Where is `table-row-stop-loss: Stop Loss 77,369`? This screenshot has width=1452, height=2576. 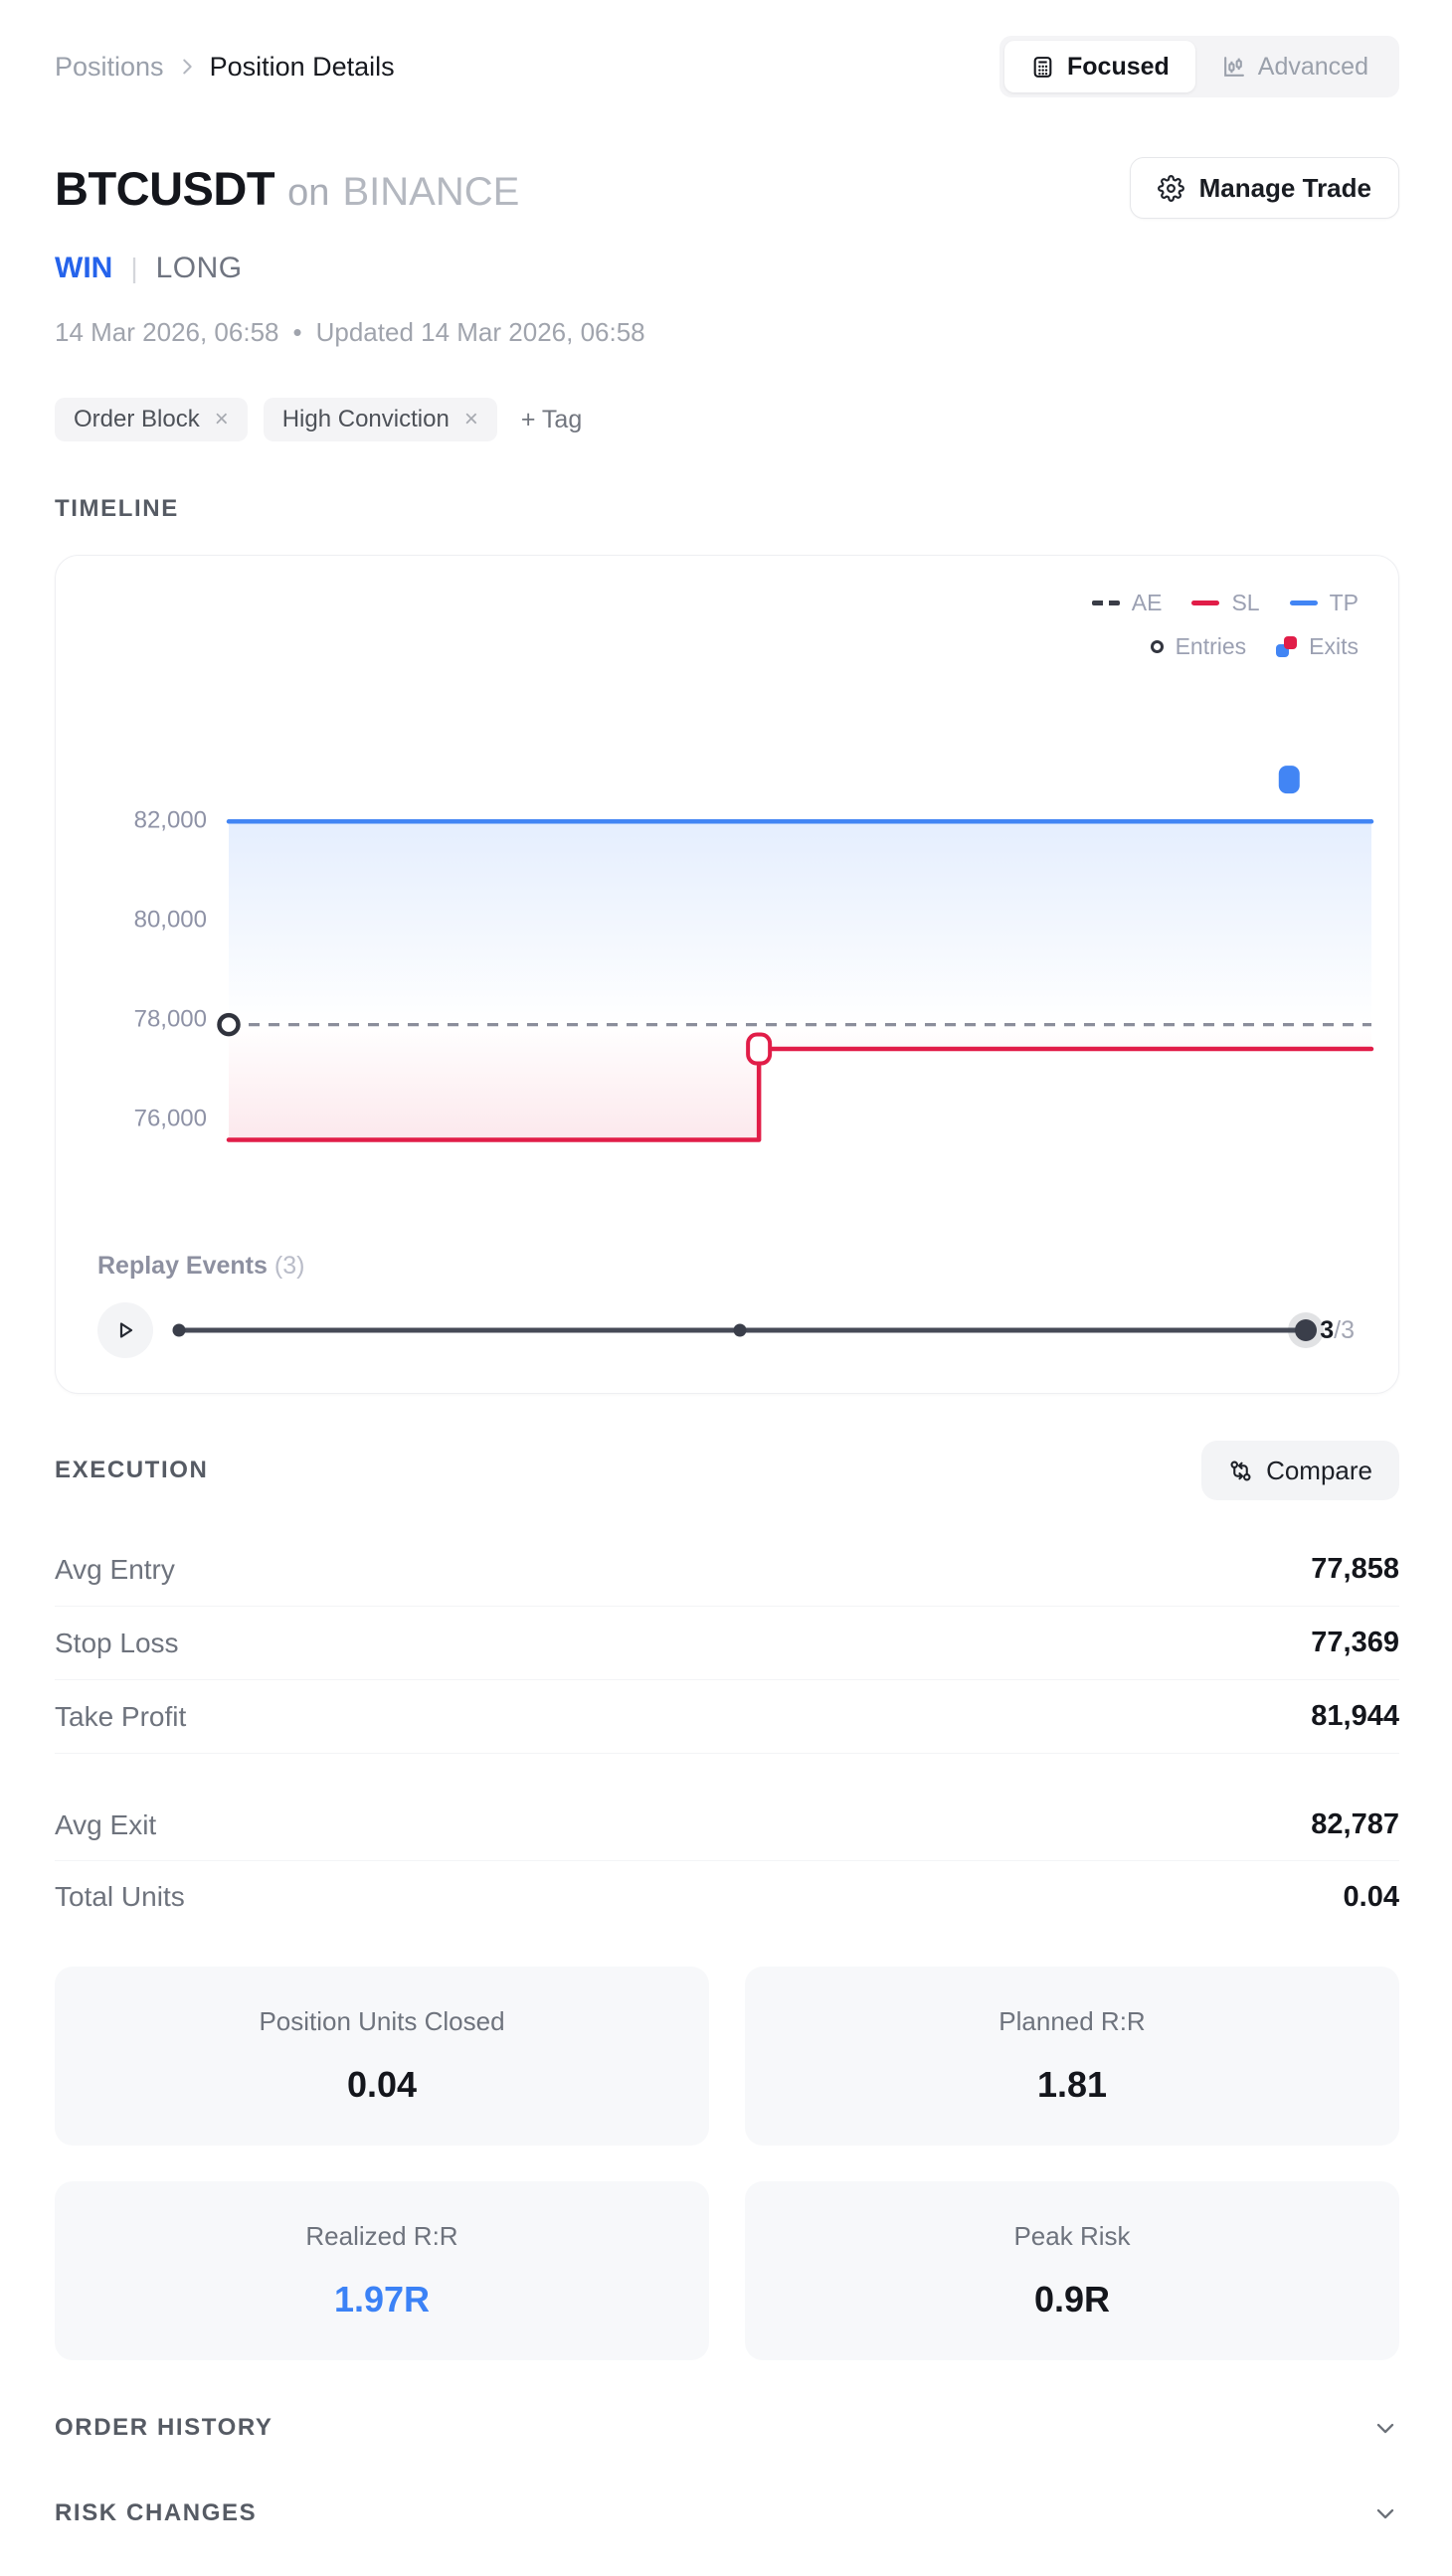
table-row-stop-loss: Stop Loss 77,369 is located at coordinates (727, 1643).